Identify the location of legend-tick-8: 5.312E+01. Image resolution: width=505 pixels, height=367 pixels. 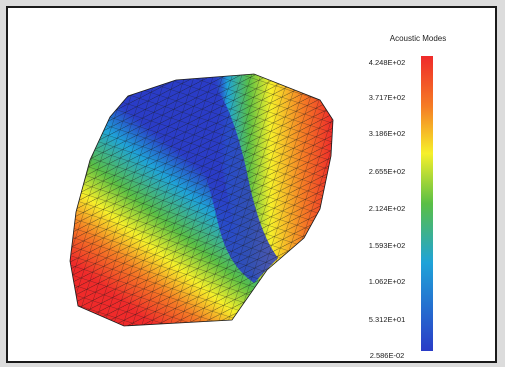
(387, 319).